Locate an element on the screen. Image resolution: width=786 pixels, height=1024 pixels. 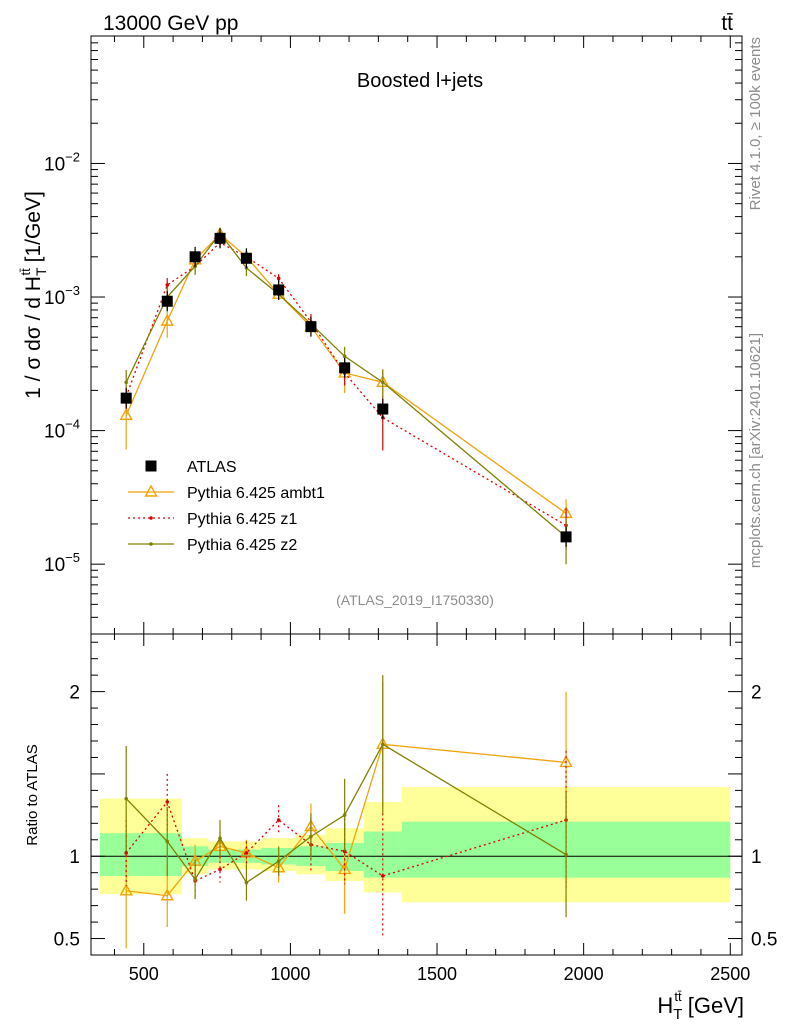
mcplots-label: mcplots.cern.ch [arXiv:2401.10621] is located at coordinates (755, 450).